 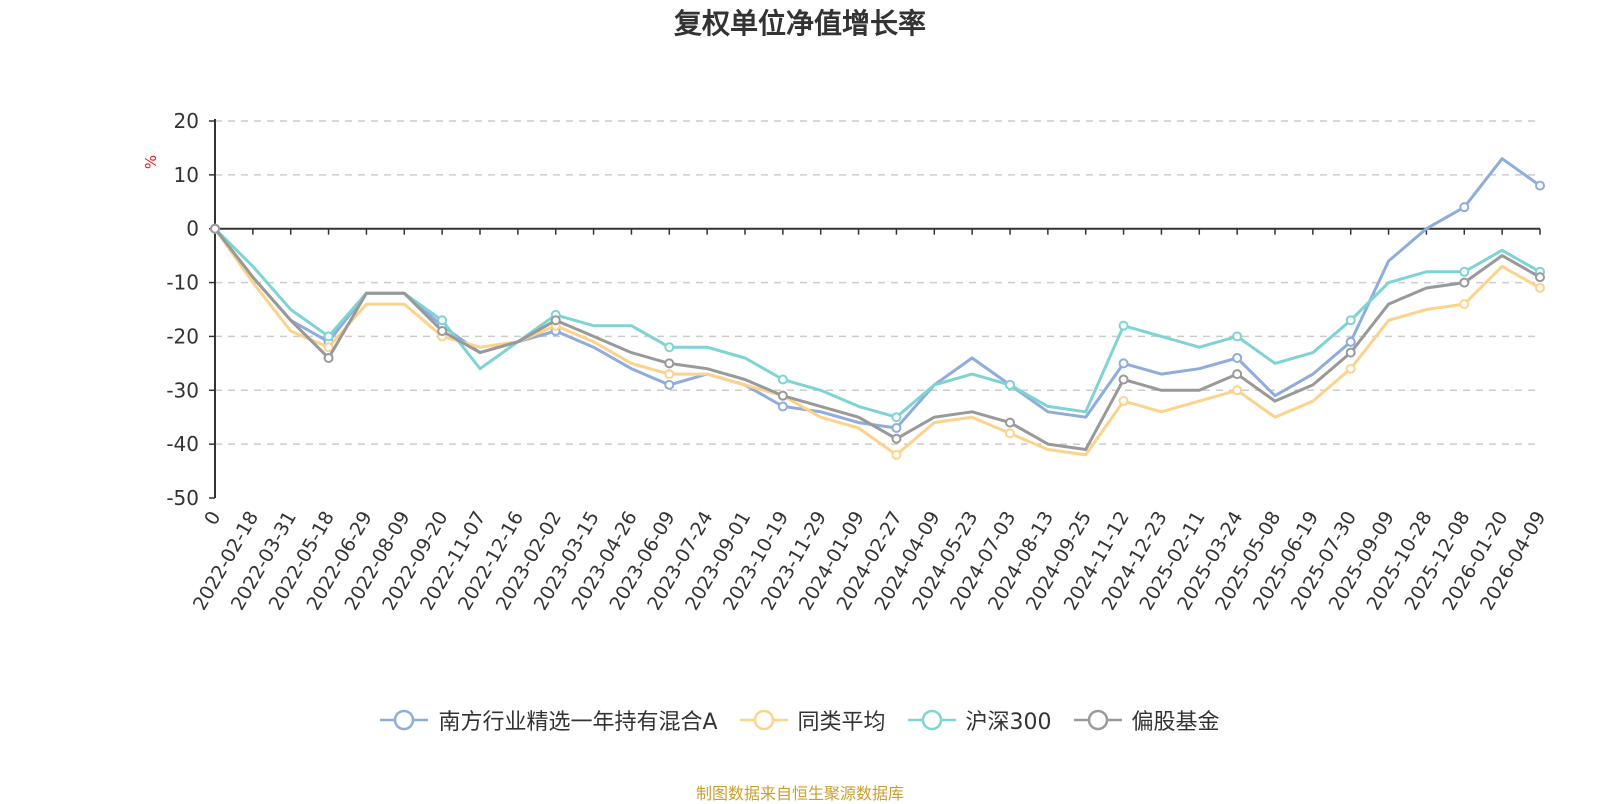 I want to click on legend-label: 沪深300, so click(x=1008, y=722).